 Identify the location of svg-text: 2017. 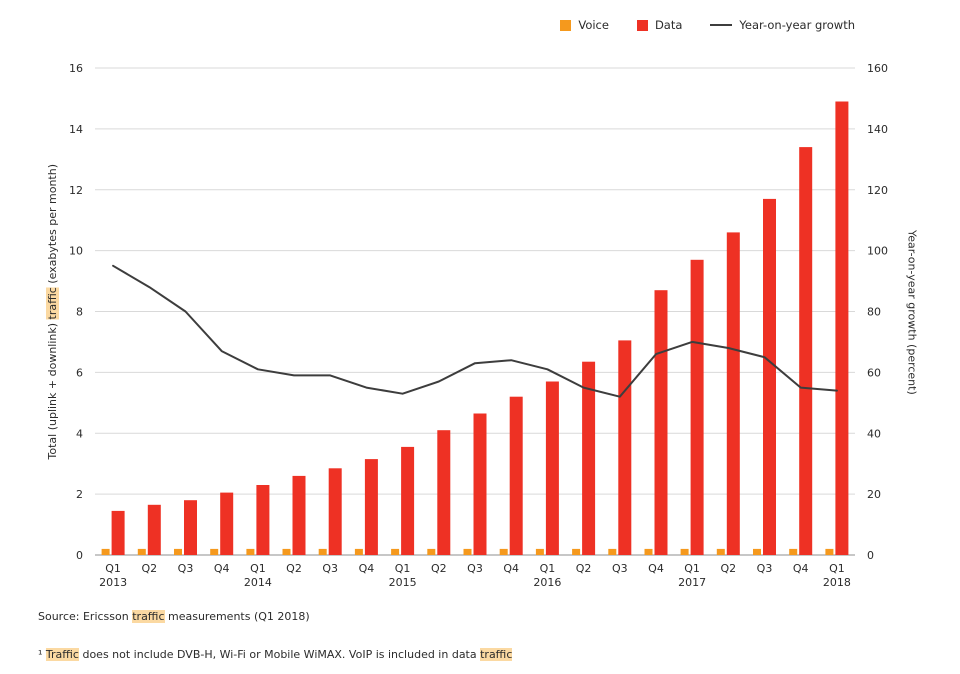
(692, 582).